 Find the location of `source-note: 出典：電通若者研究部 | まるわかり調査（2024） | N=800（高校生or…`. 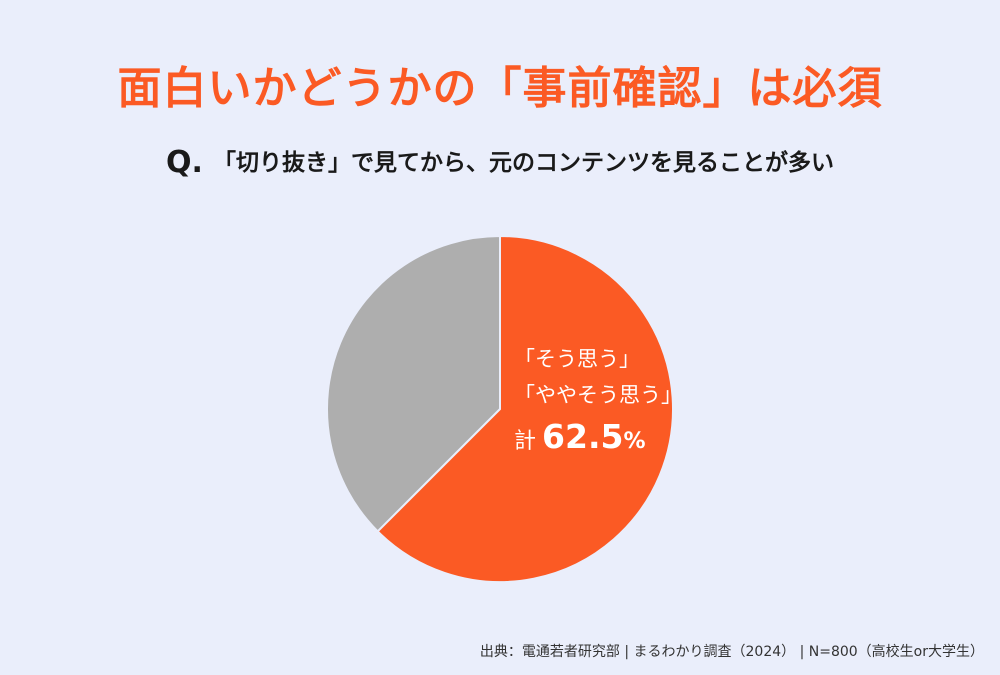

source-note: 出典：電通若者研究部 | まるわかり調査（2024） | N=800（高校生or… is located at coordinates (731, 652).